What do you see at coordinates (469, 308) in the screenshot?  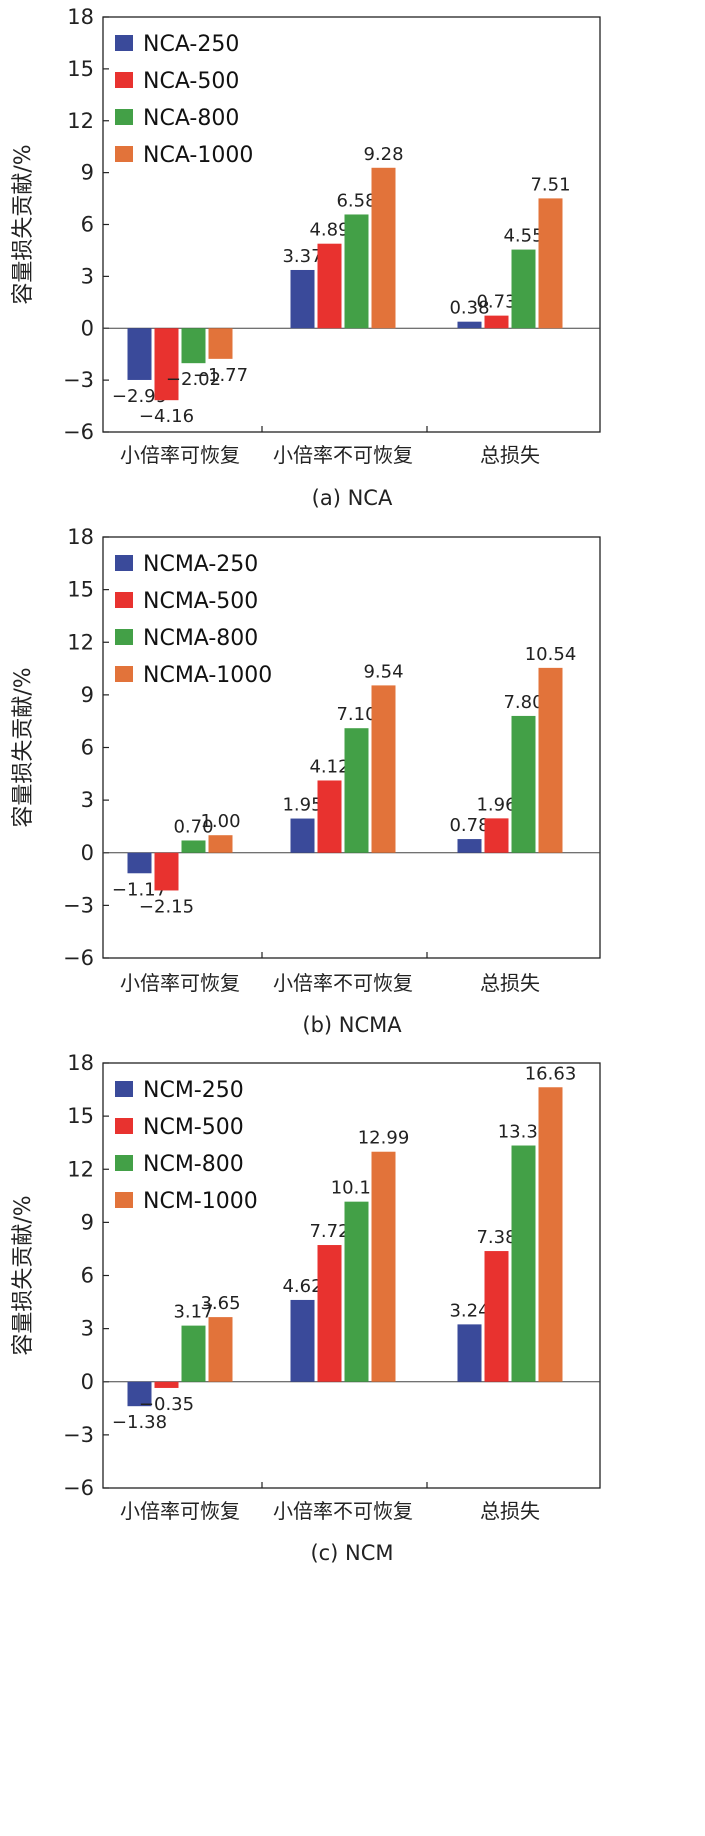 I see `bar-value-label: 0.38` at bounding box center [469, 308].